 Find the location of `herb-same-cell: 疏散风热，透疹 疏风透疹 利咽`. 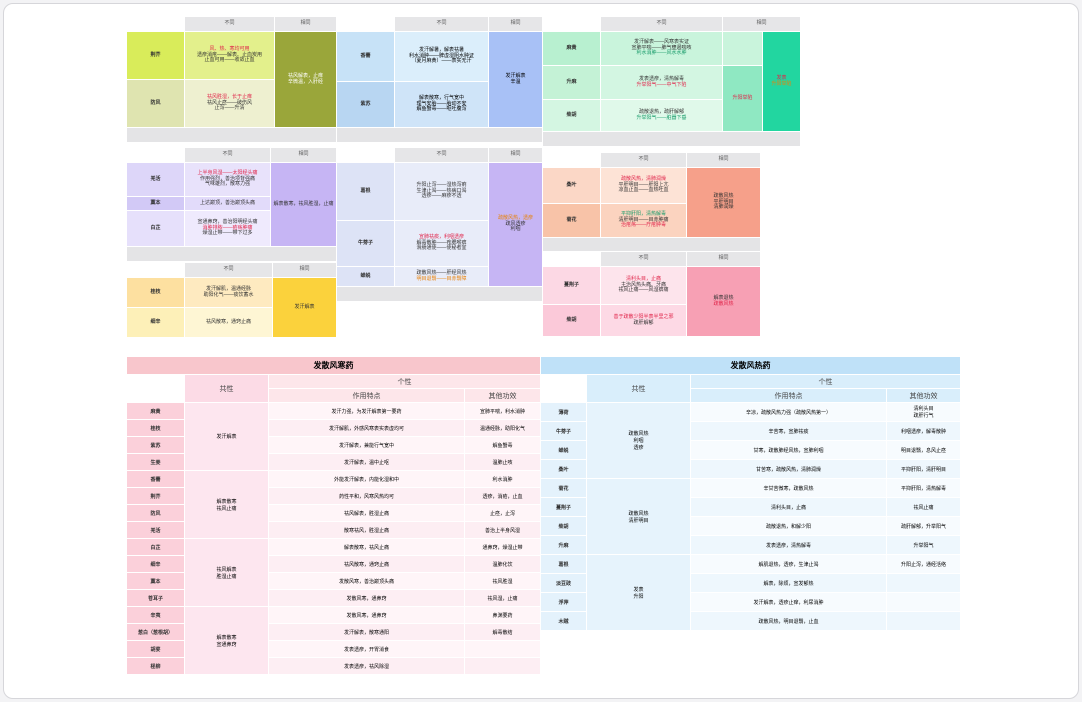

herb-same-cell: 疏散风热，透疹 疏风透疹 利咽 is located at coordinates (515, 224).